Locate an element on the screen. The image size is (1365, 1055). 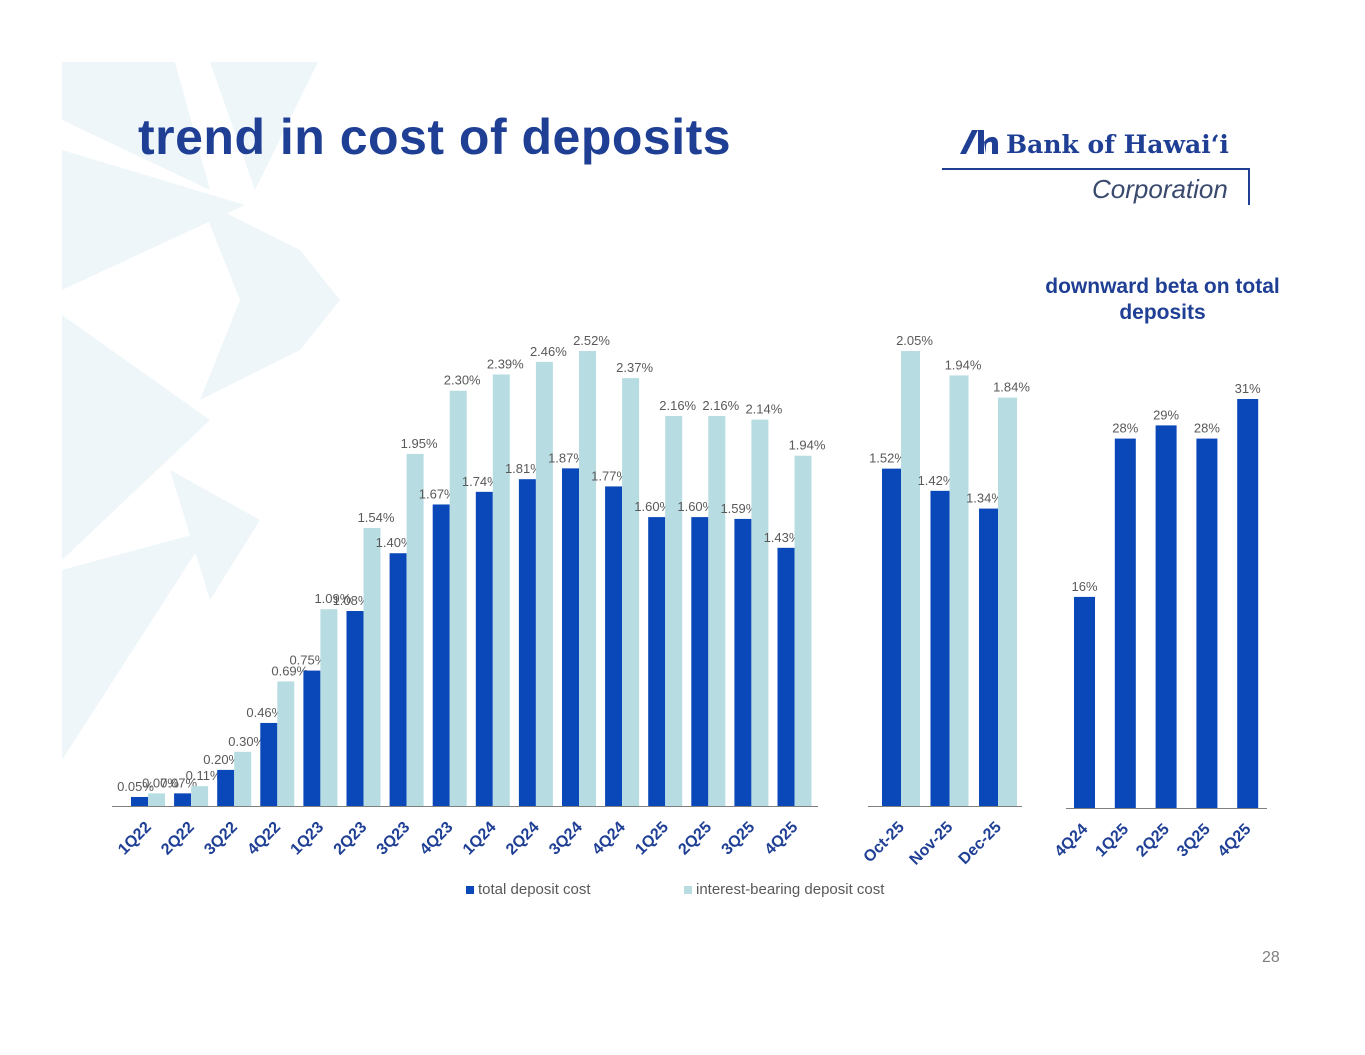
legend-interest: interest-bearing deposit cost is located at coordinates (784, 889).